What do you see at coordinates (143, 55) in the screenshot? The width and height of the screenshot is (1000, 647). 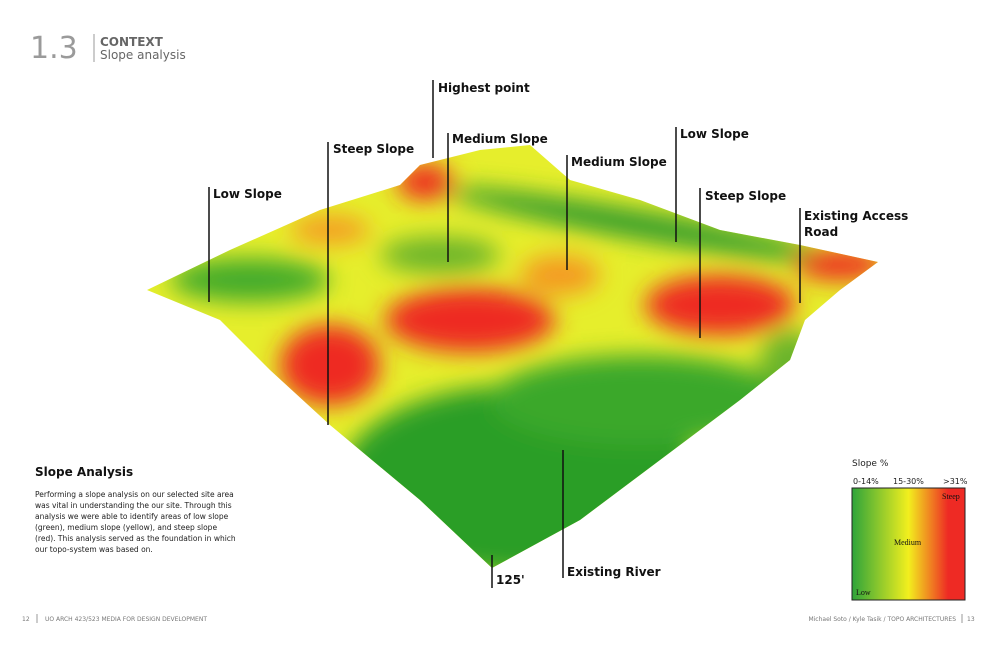 I see `section-subtitle: Slope analysis` at bounding box center [143, 55].